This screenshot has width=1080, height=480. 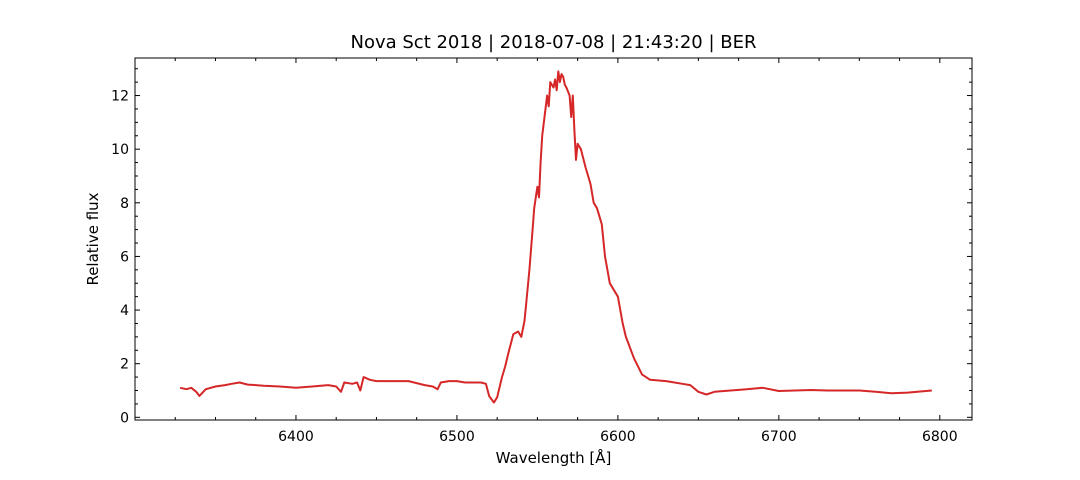 What do you see at coordinates (93, 238) in the screenshot?
I see `y-axis-label: Relative flux` at bounding box center [93, 238].